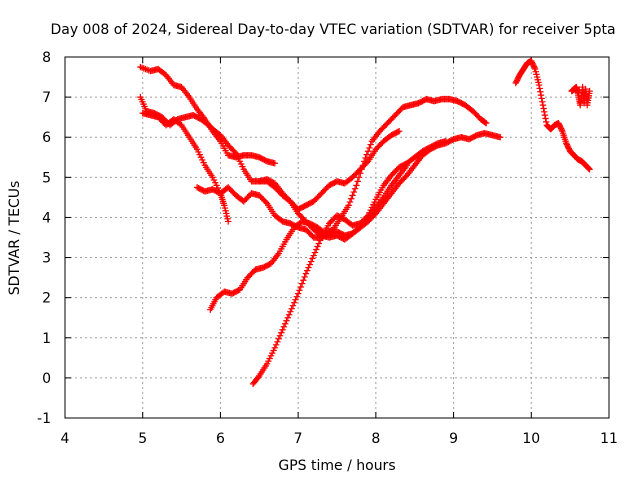 The width and height of the screenshot is (640, 480). Describe the element at coordinates (142, 439) in the screenshot. I see `x-tick-label: 5` at that location.